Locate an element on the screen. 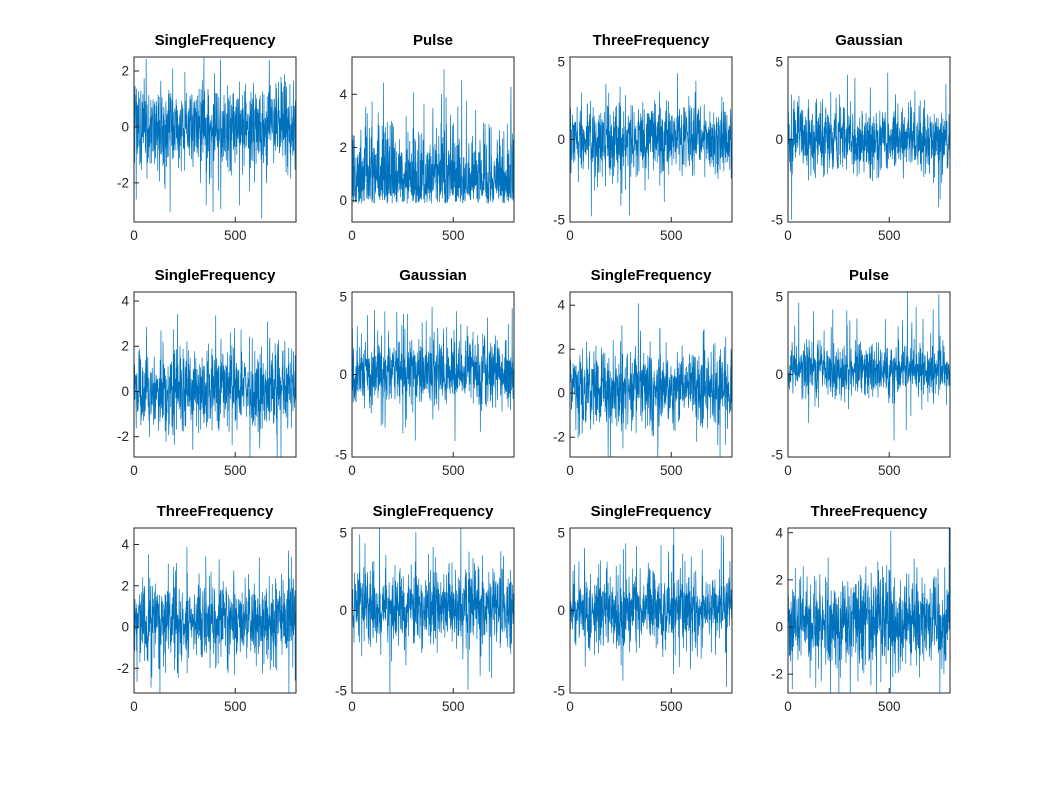  subplot-r1c1: SingleFrequency 2 0 -2 0 500 is located at coordinates (201, 141).